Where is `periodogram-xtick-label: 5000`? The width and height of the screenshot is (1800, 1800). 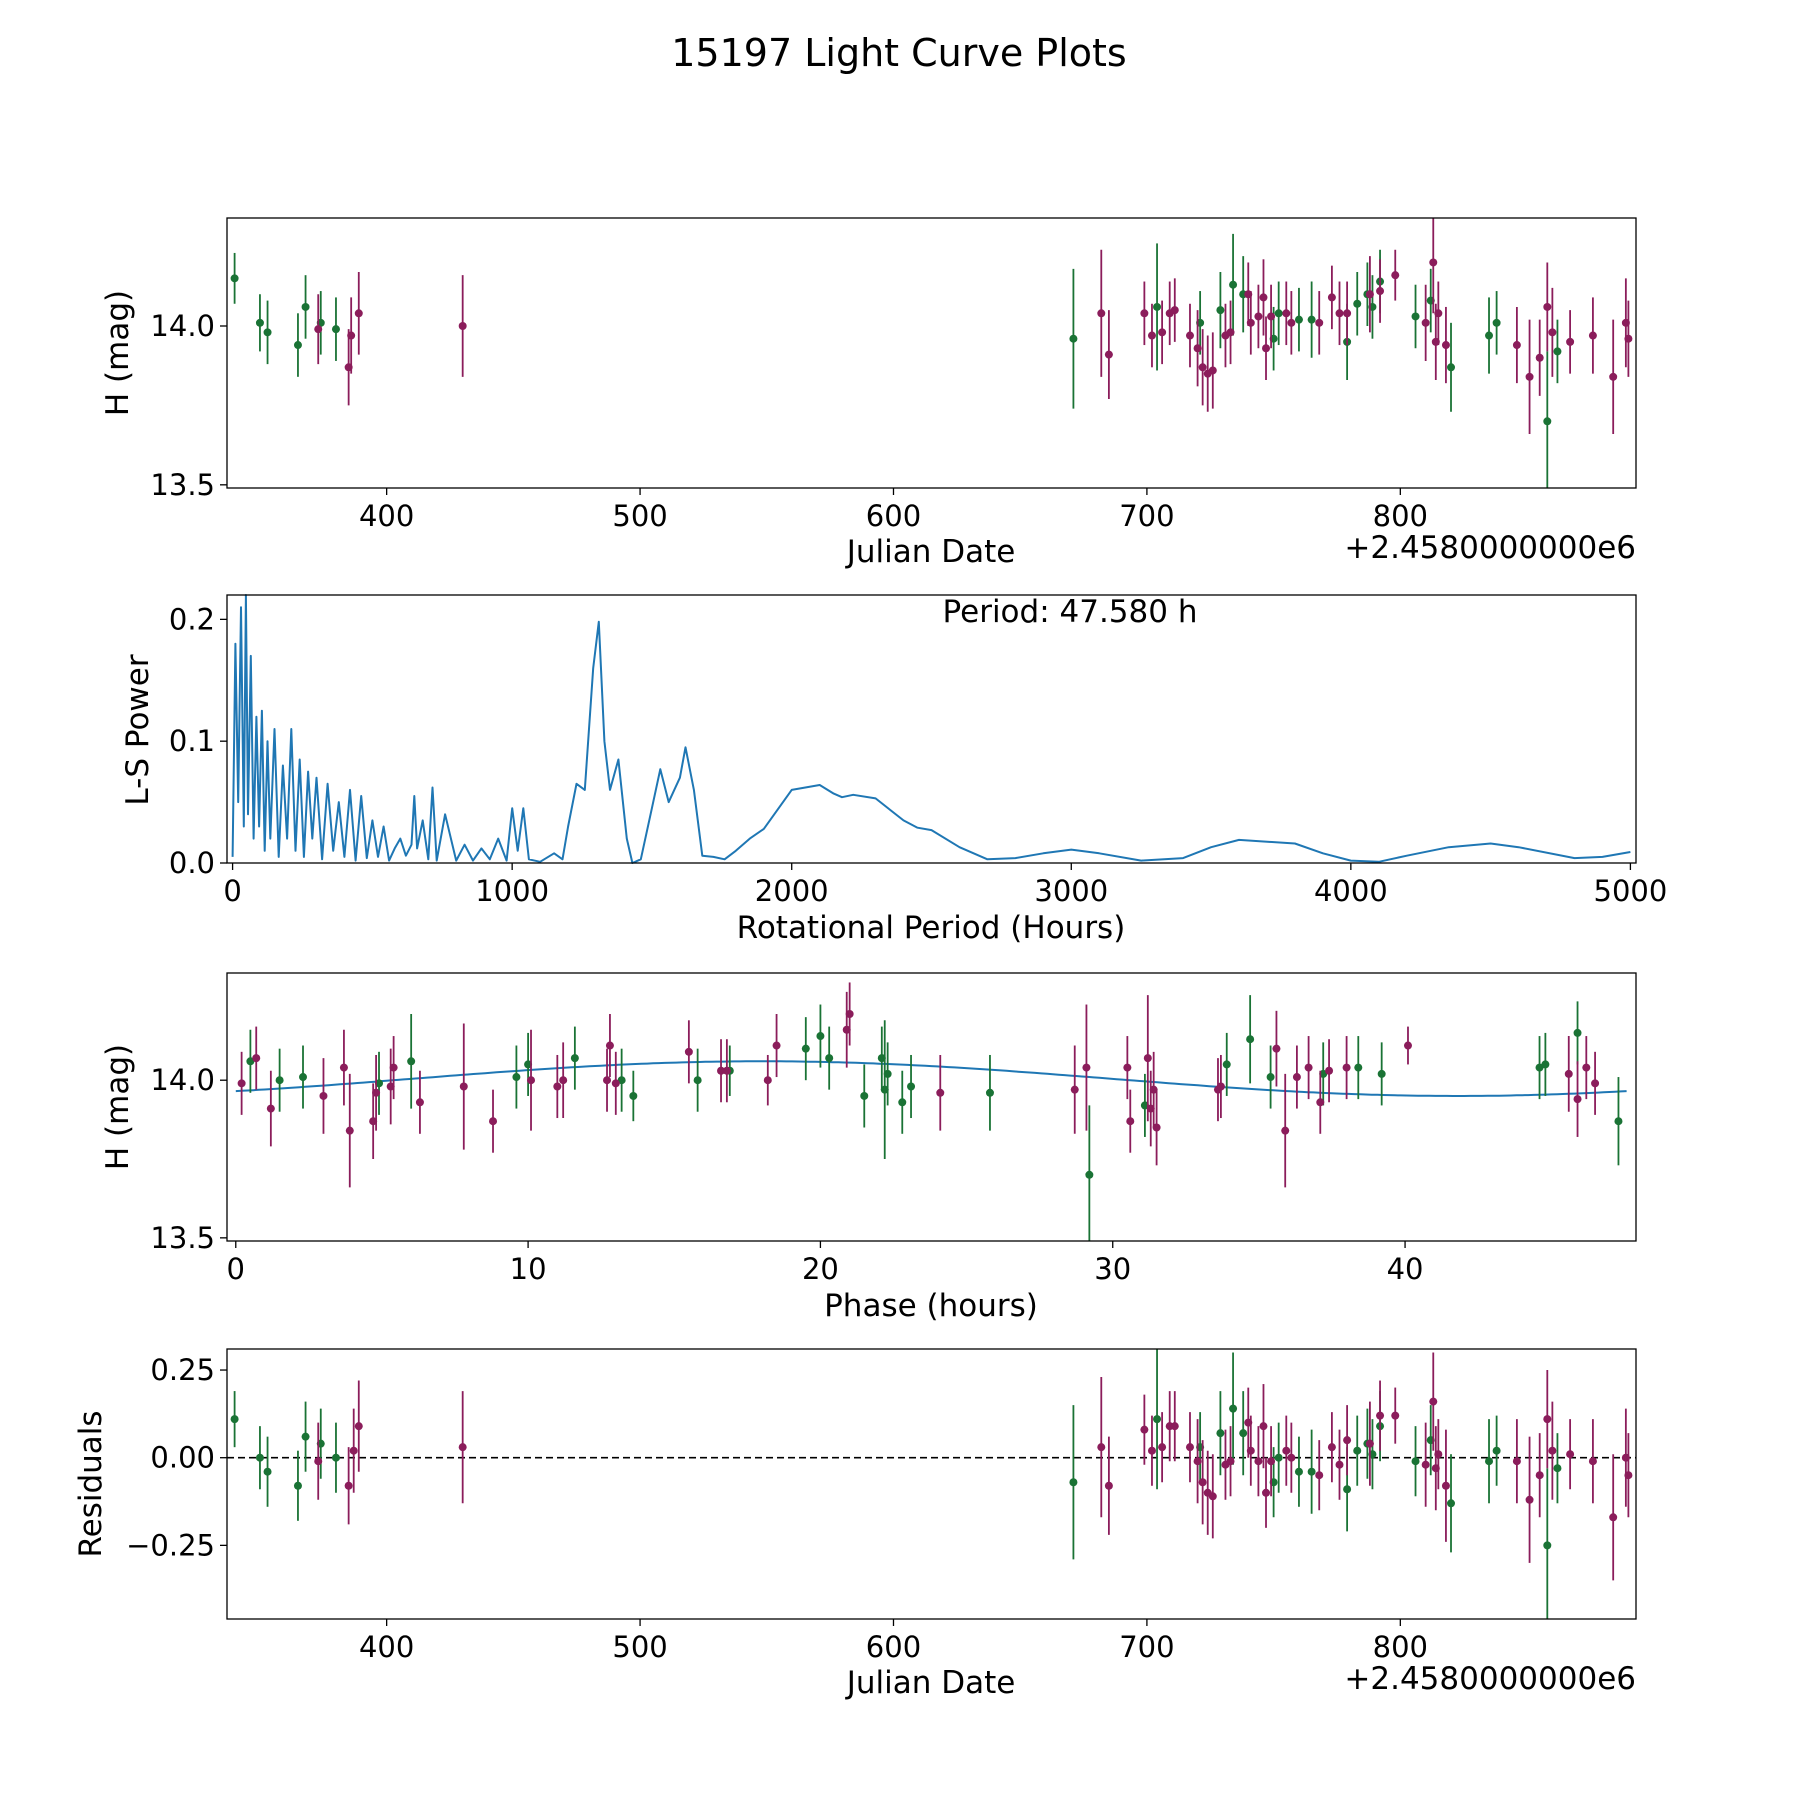
periodogram-xtick-label: 5000 is located at coordinates (1631, 891).